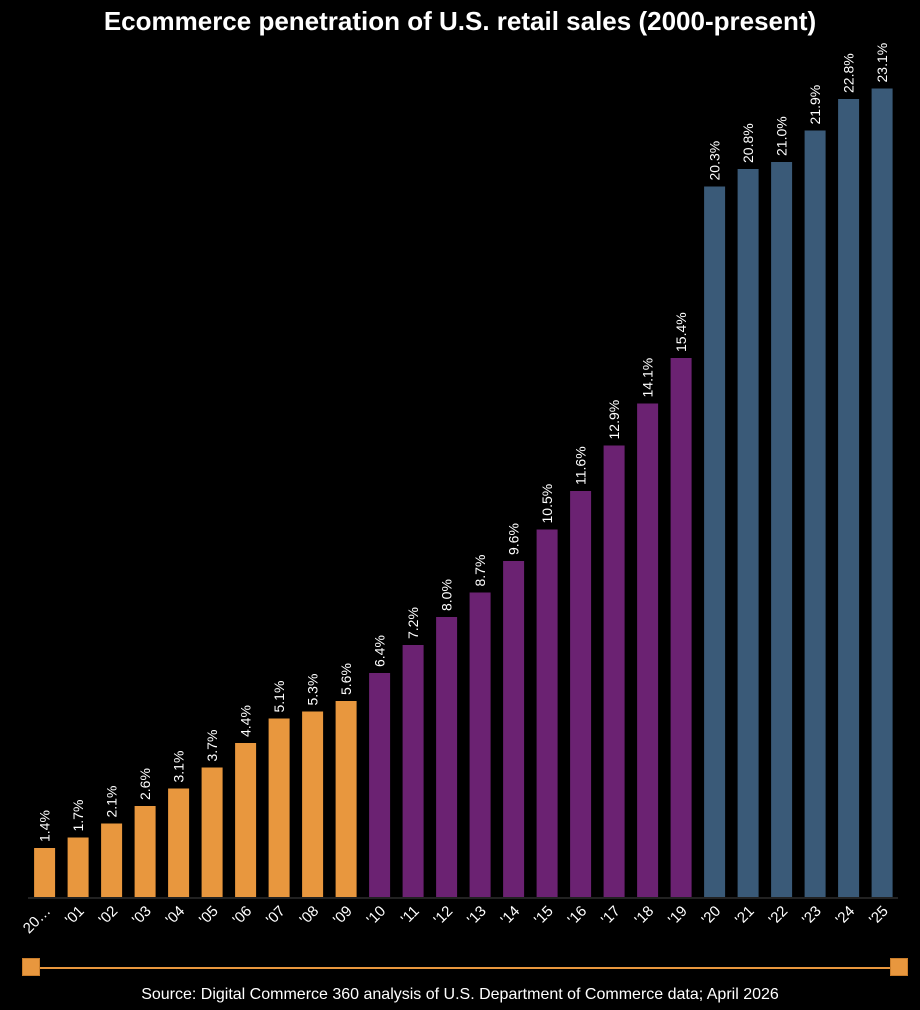 The image size is (920, 1010). Describe the element at coordinates (276, 916) in the screenshot. I see `x-tick-label-7: '07` at that location.